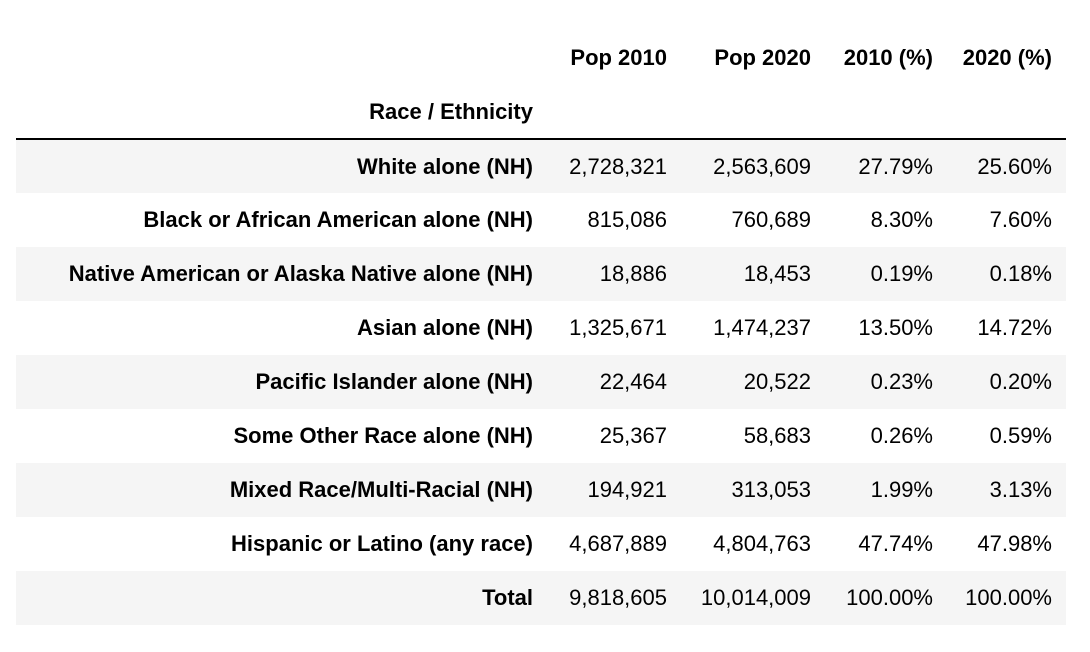 This screenshot has width=1090, height=652. I want to click on pct-2020-cell: 25.60%, so click(1014, 166).